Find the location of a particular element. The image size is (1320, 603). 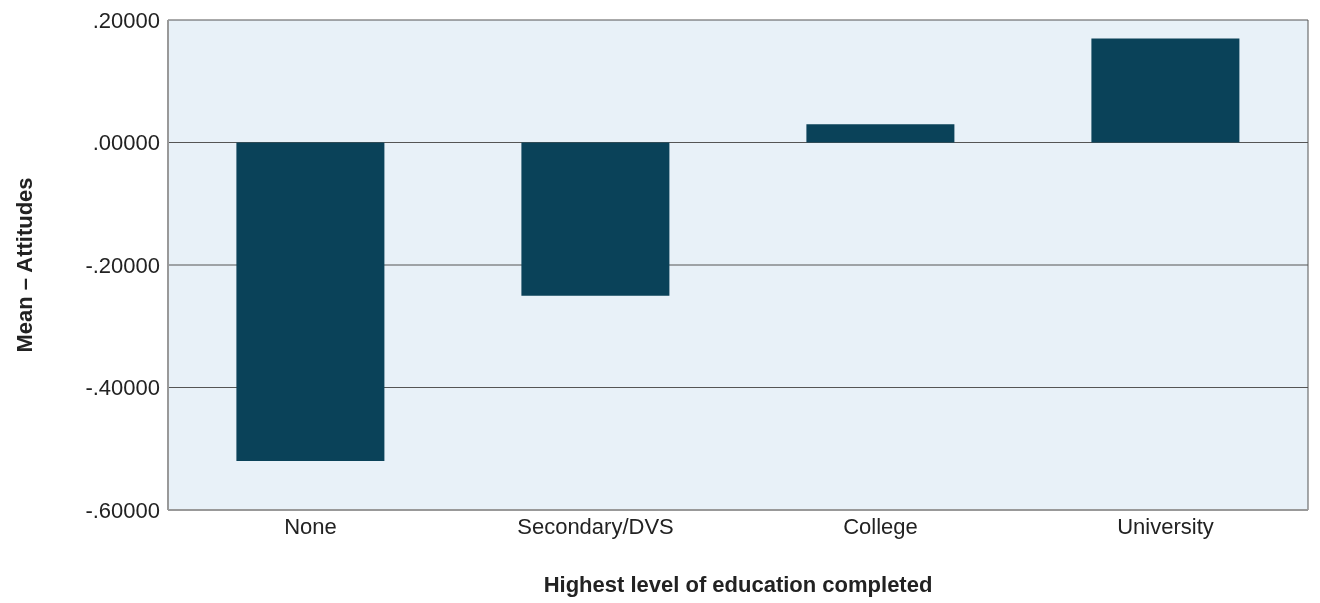

y-tick-label: -.60000 is located at coordinates (122, 510).